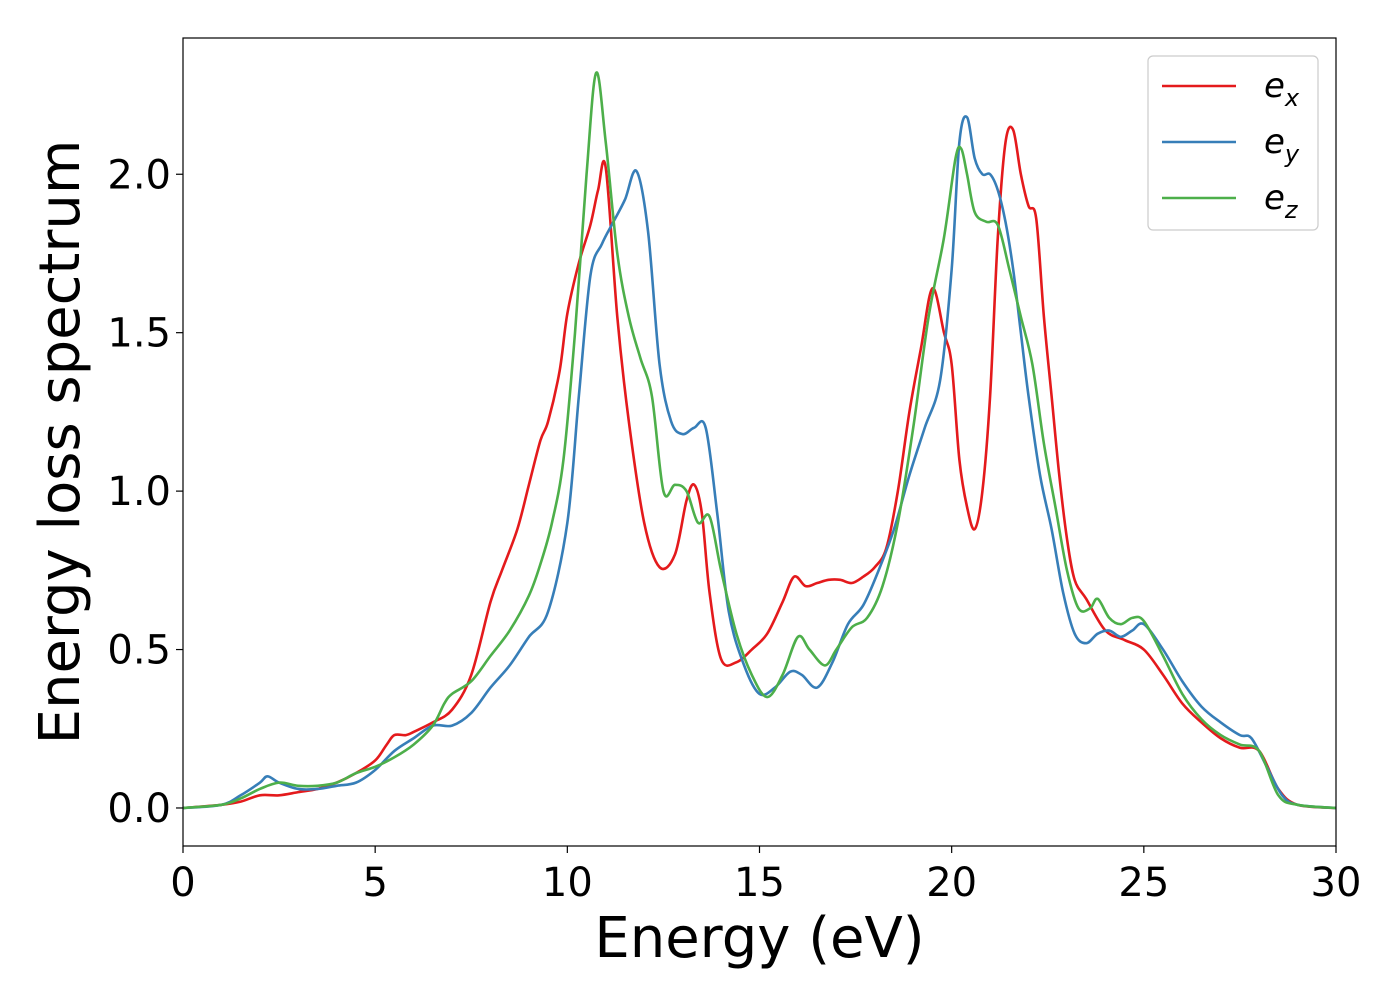  Describe the element at coordinates (1336, 883) in the screenshot. I see `x-tick-label: 30` at that location.